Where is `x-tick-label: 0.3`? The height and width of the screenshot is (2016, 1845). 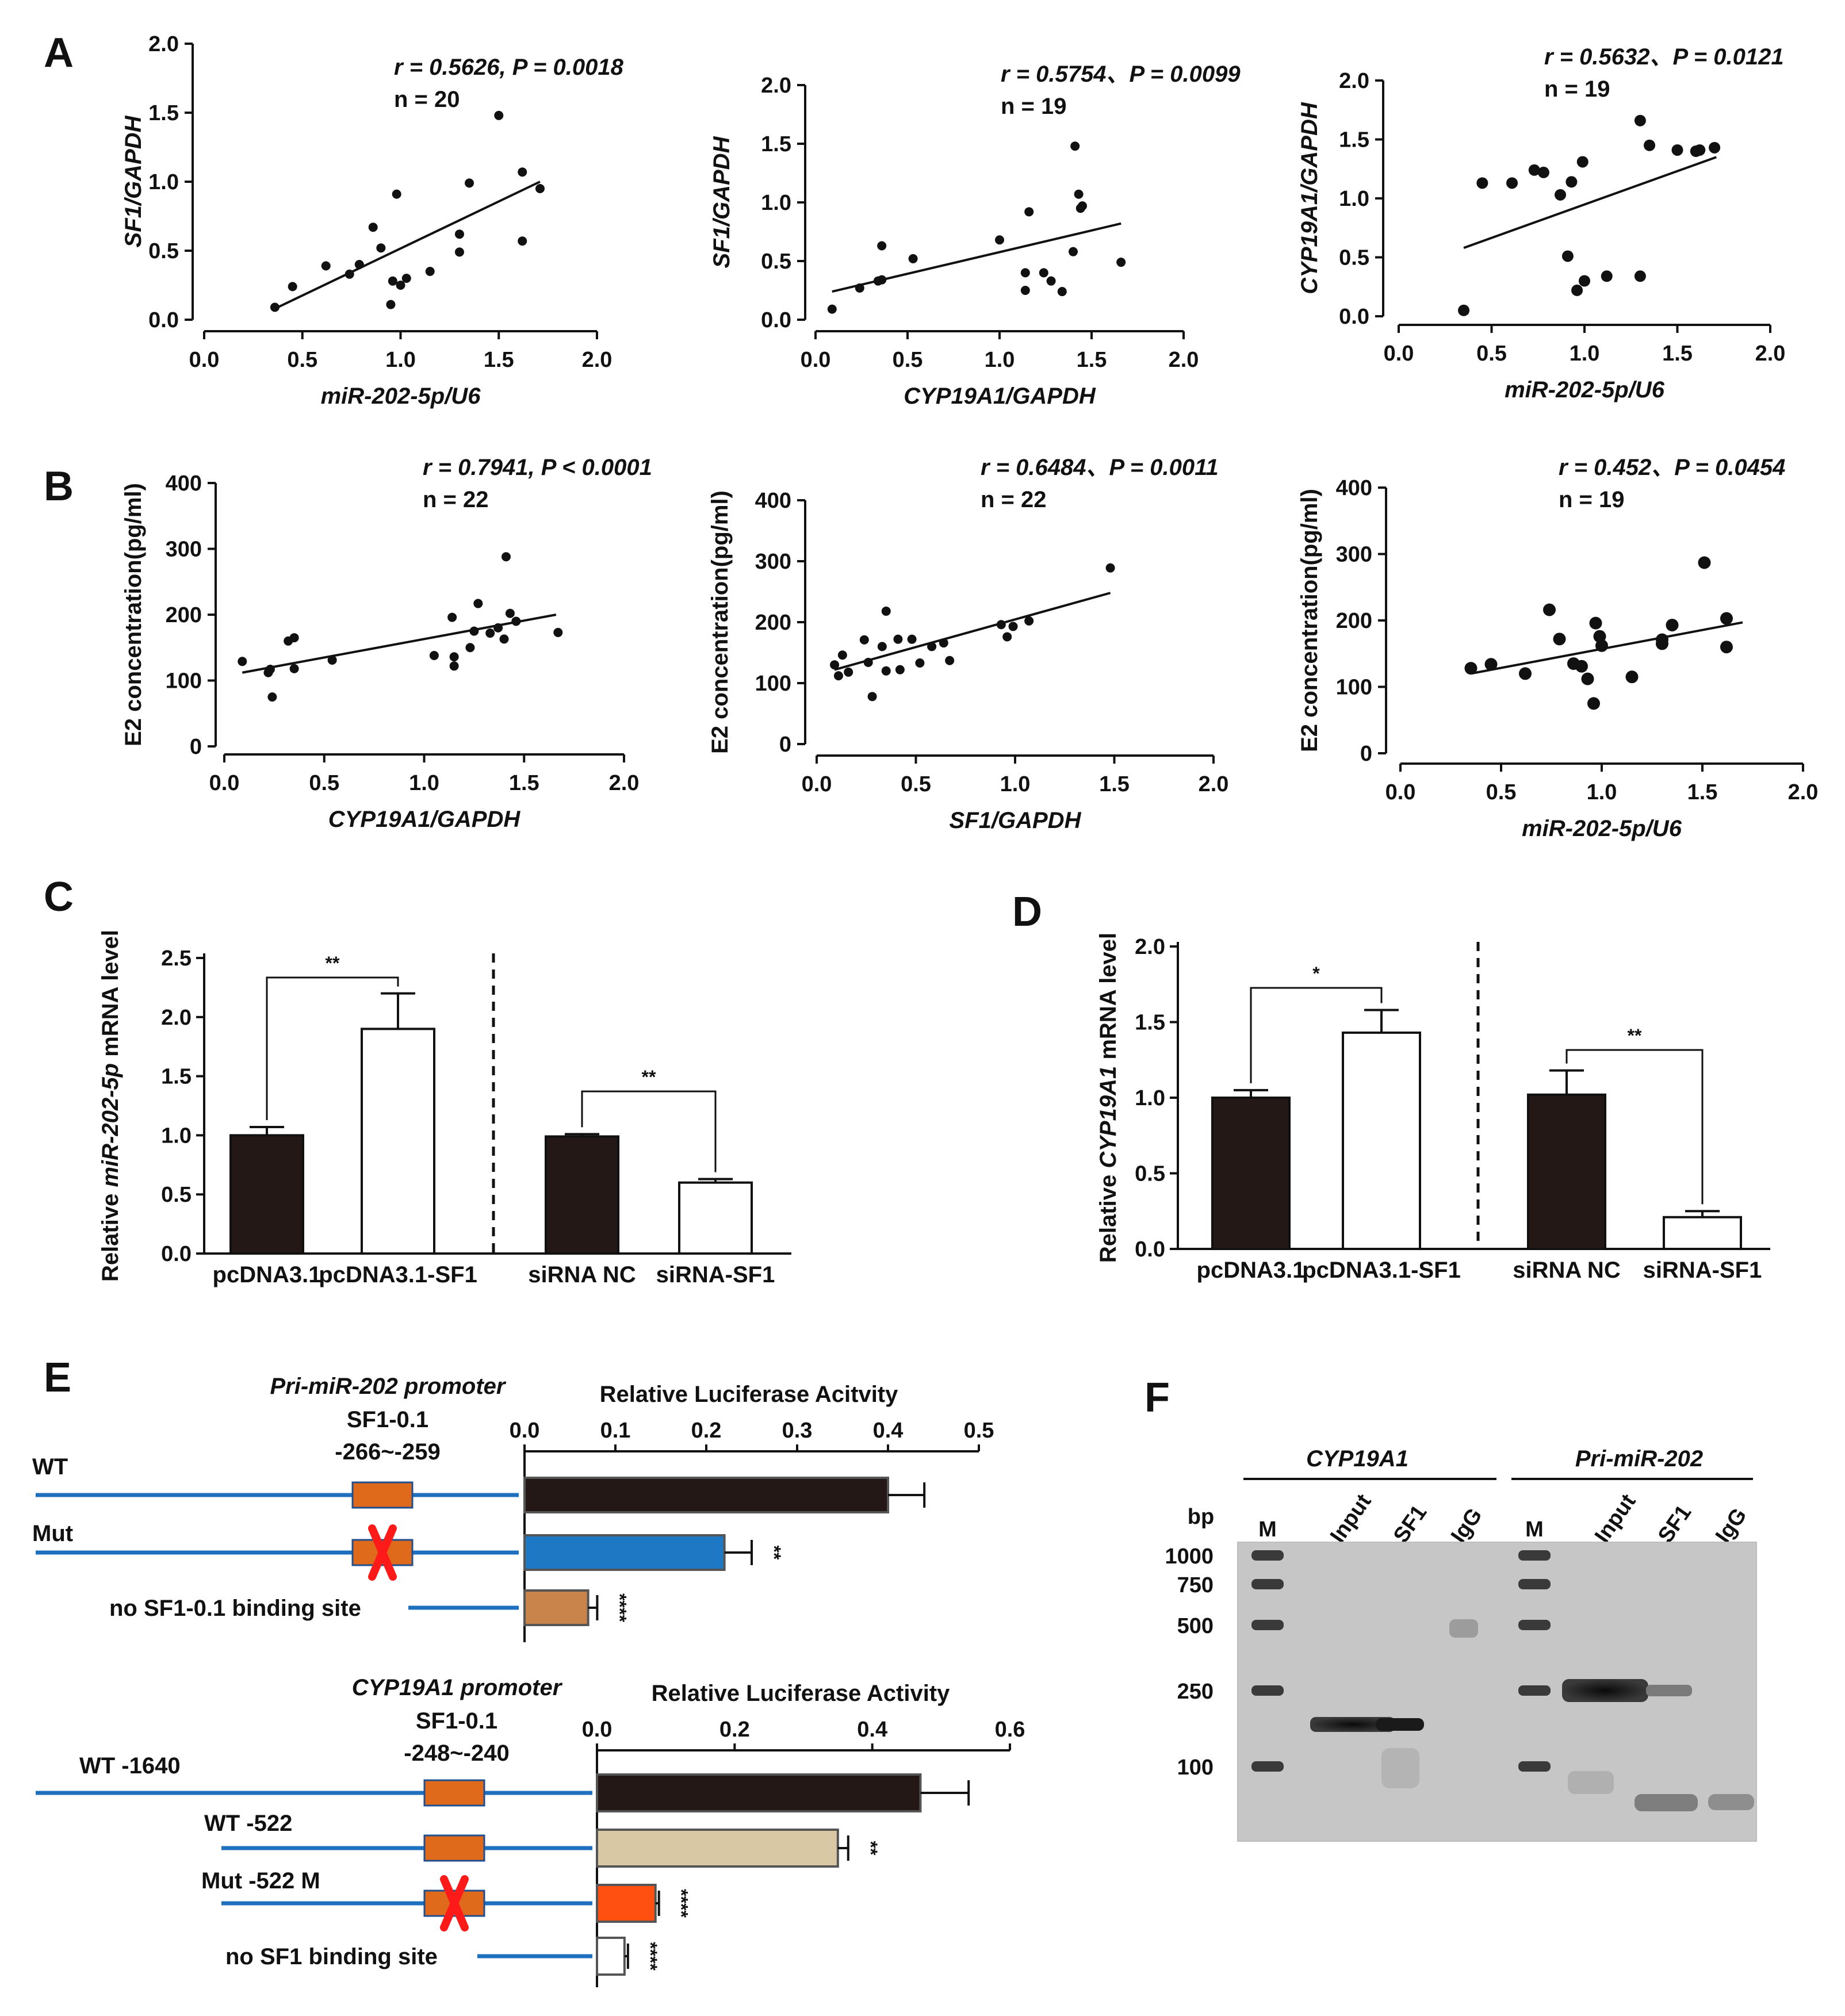 x-tick-label: 0.3 is located at coordinates (798, 1431).